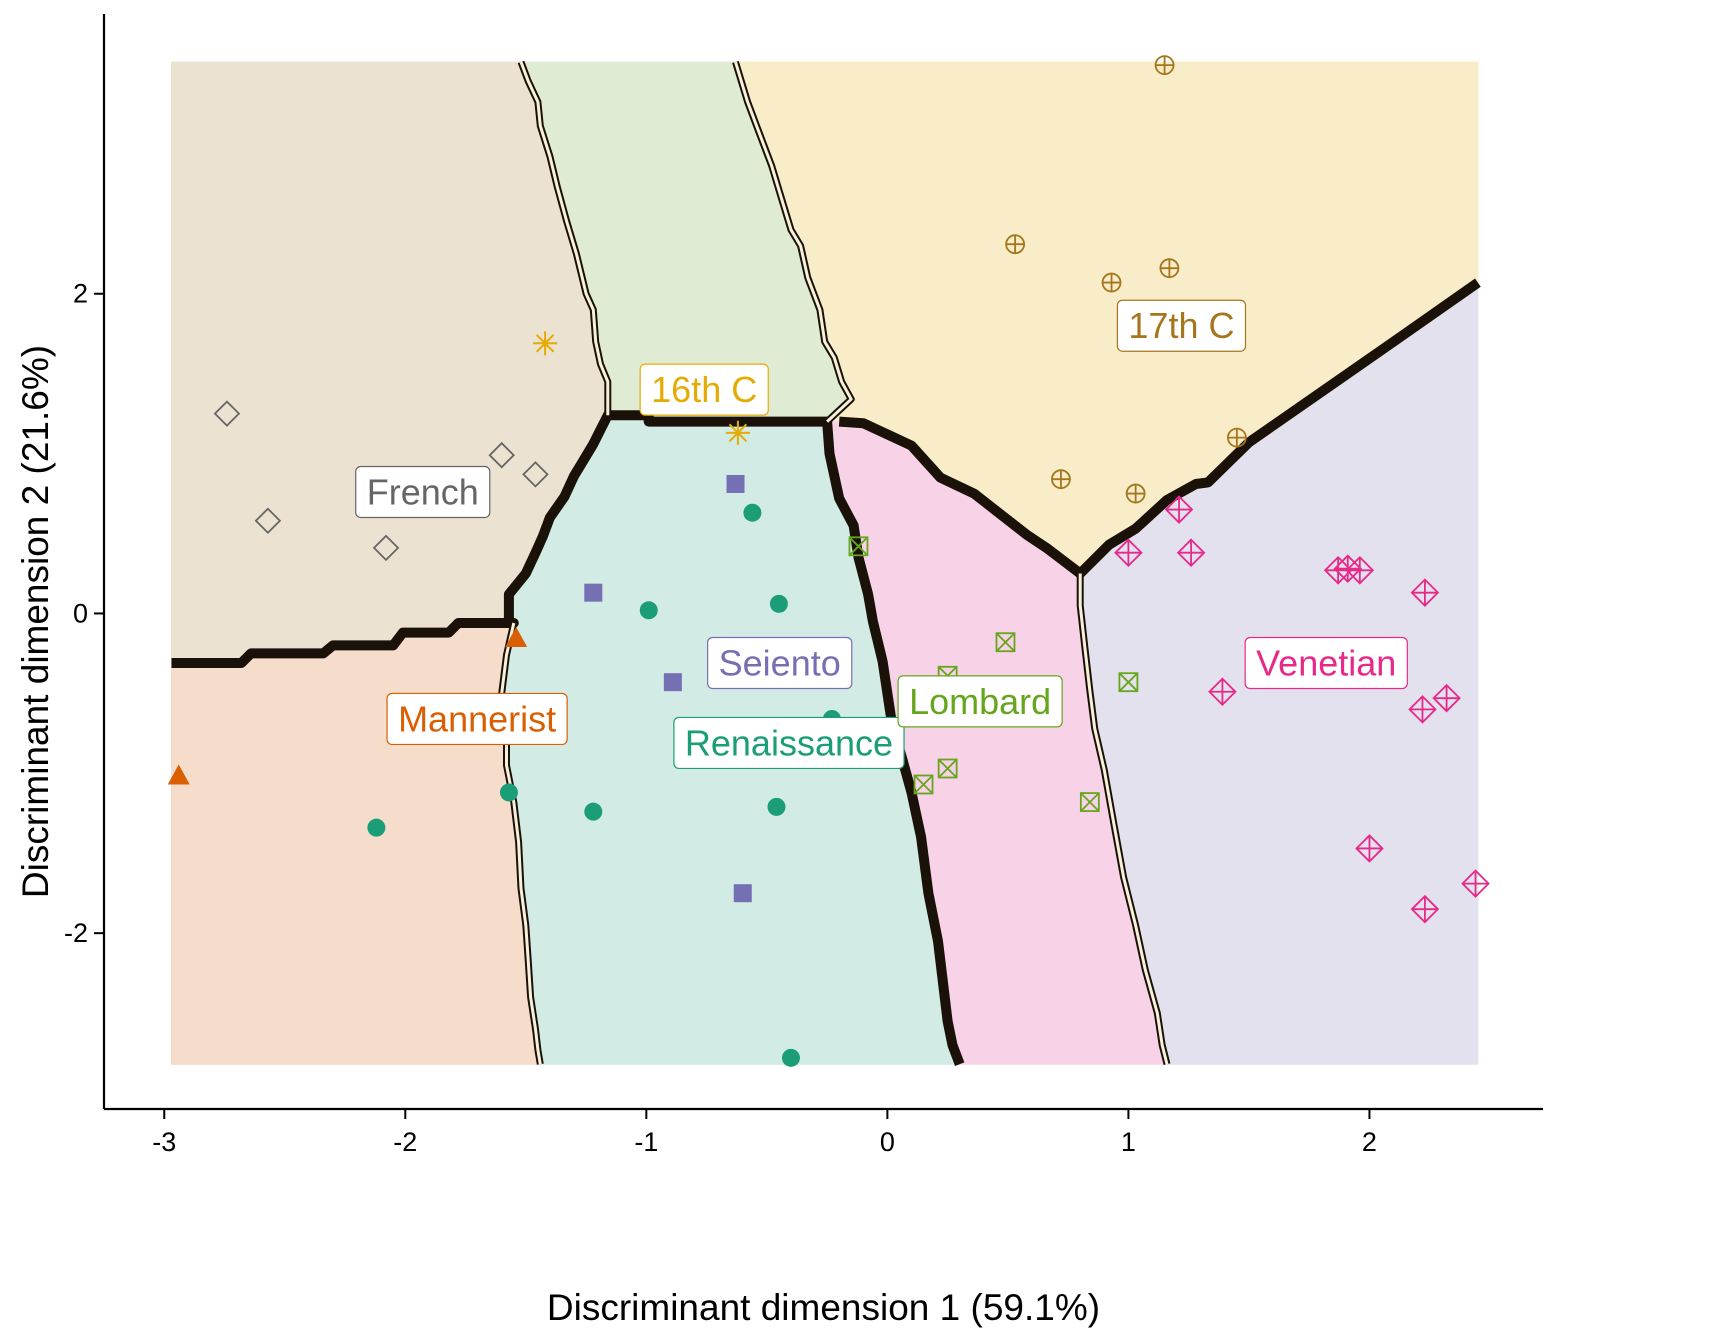 The height and width of the screenshot is (1344, 1728). I want to click on label-lombard: Lombard, so click(980, 701).